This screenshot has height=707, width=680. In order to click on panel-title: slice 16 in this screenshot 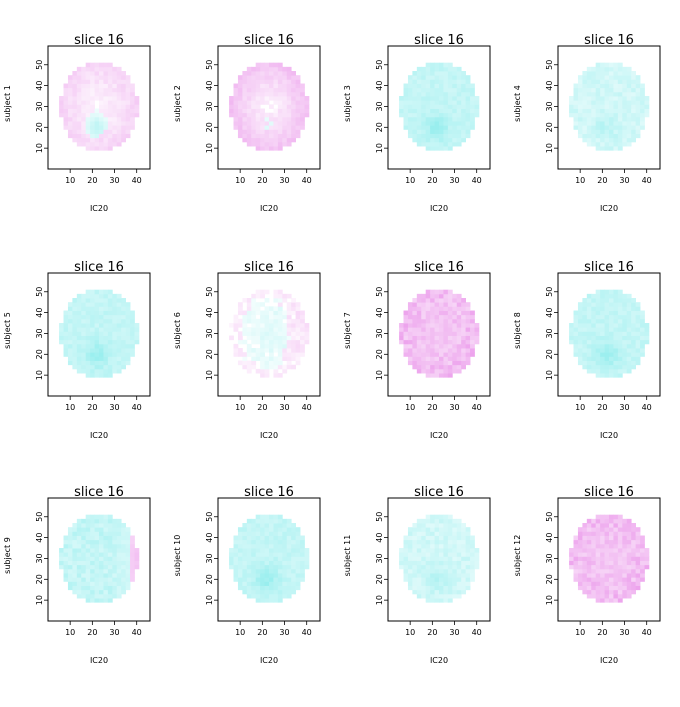, I will do `click(99, 492)`.